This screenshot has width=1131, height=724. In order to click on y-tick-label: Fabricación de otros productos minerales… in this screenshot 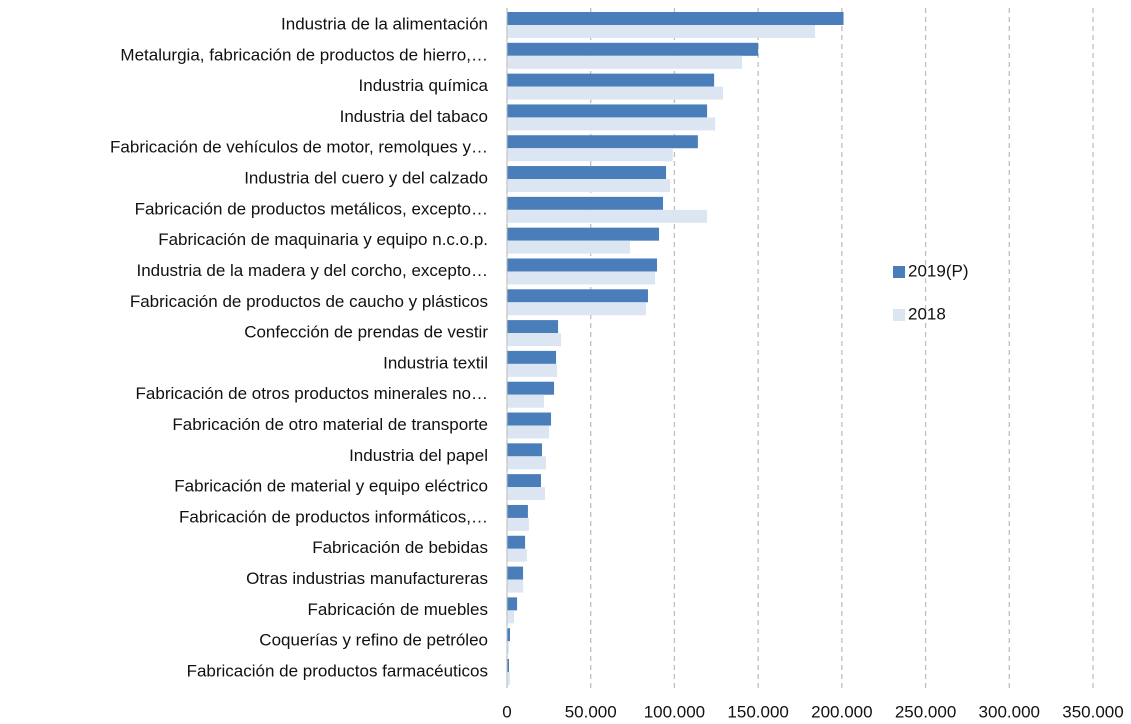, I will do `click(312, 393)`.